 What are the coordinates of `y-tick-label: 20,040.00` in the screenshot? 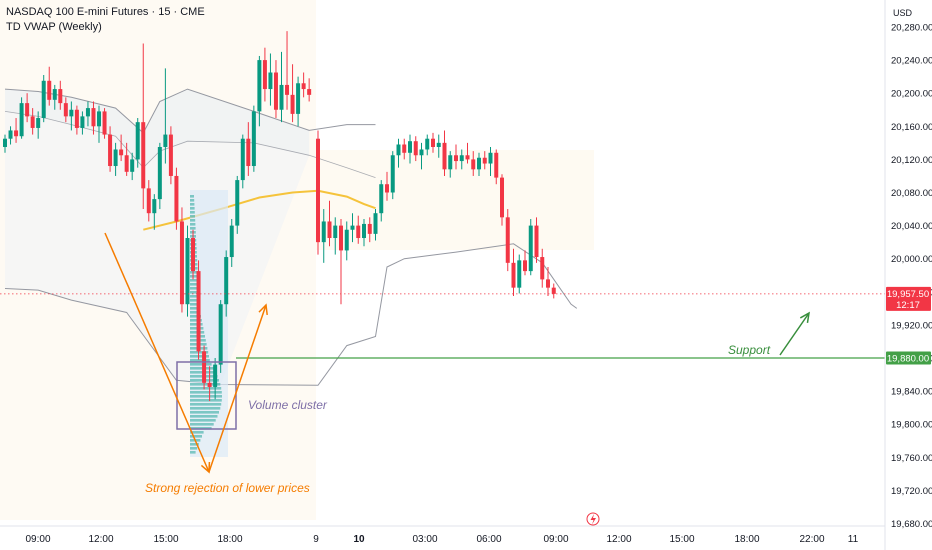 It's located at (911, 226).